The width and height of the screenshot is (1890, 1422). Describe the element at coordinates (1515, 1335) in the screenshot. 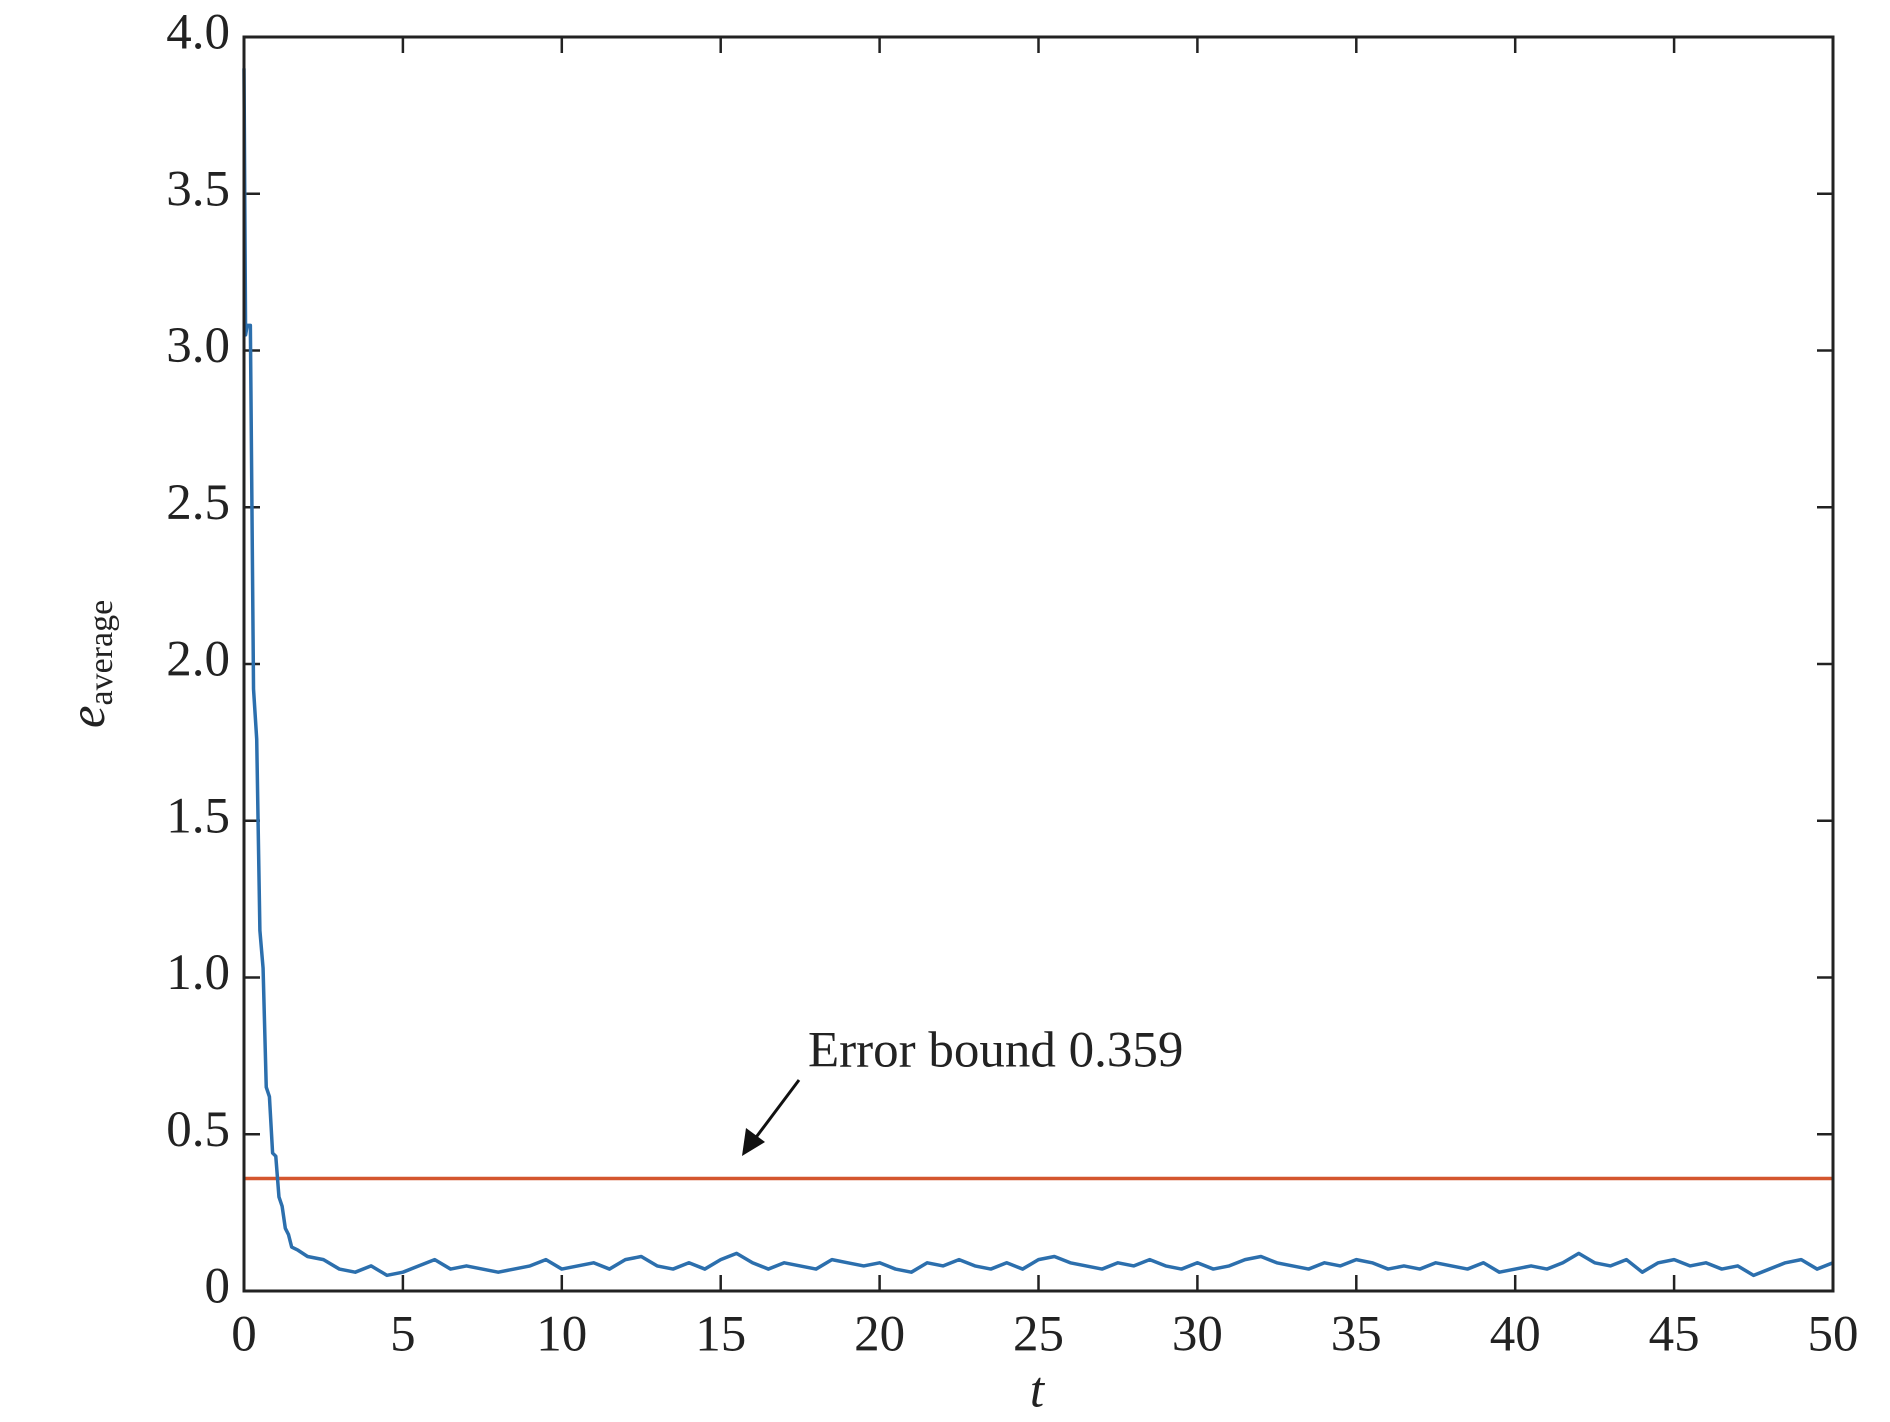

I see `x-tick-label: 40` at that location.